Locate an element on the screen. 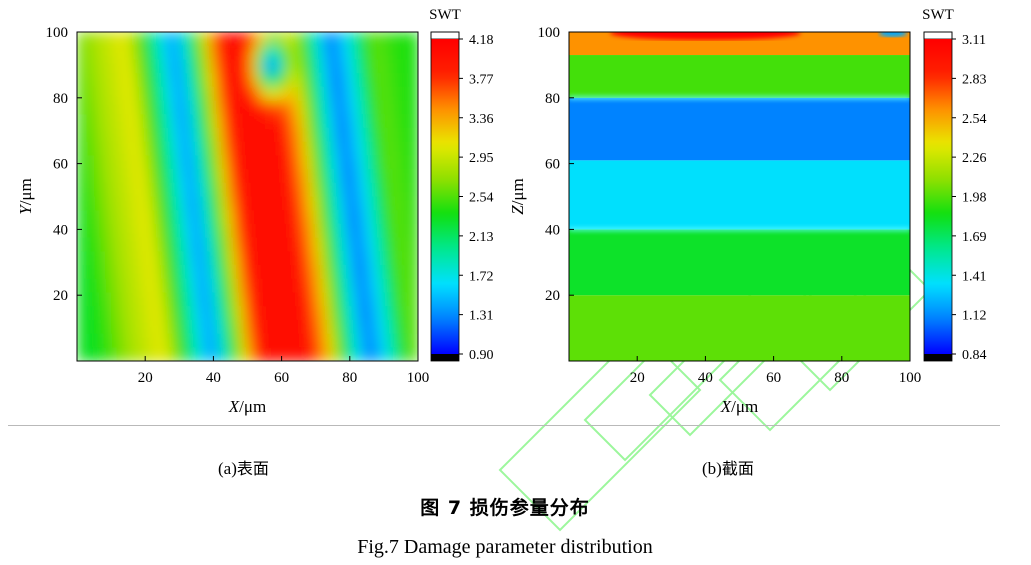  surface-coldspot is located at coordinates (892, 34).